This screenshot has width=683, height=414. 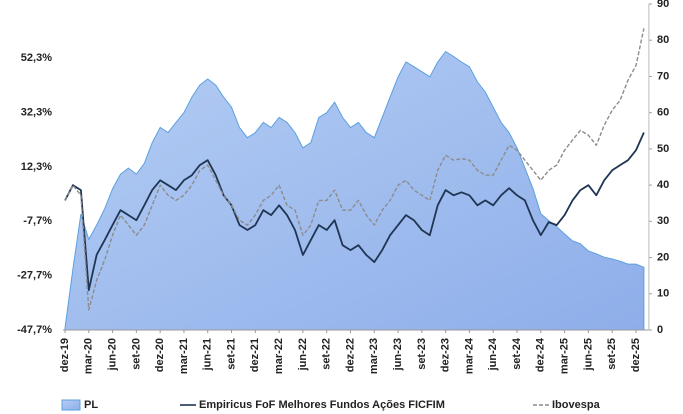 What do you see at coordinates (36, 167) in the screenshot?
I see `y-tick-label: 12,3%` at bounding box center [36, 167].